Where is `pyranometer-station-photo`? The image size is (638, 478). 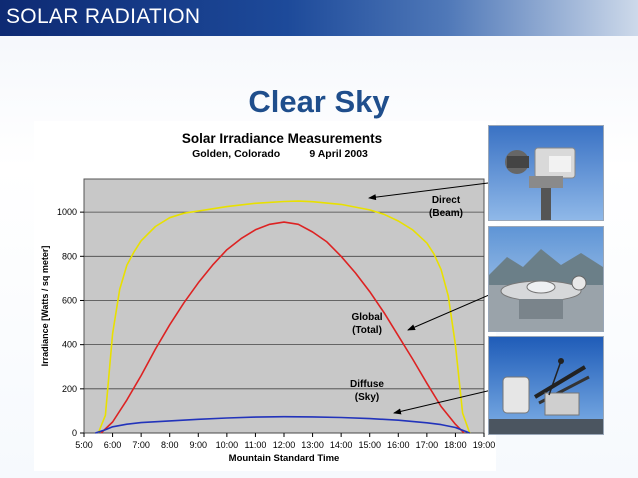 pyranometer-station-photo is located at coordinates (546, 279).